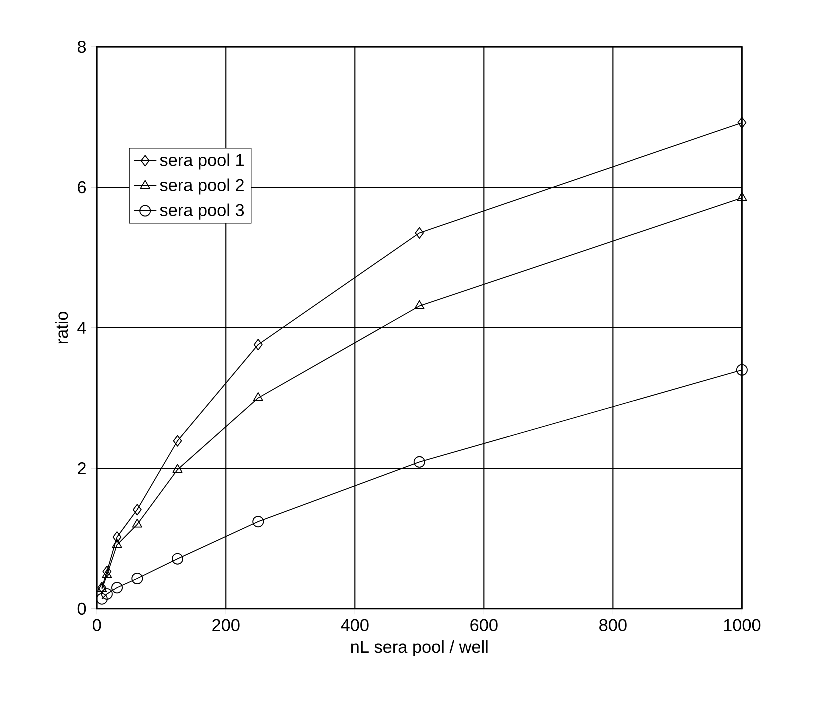 The width and height of the screenshot is (828, 710). I want to click on y-tick-label: 8, so click(82, 47).